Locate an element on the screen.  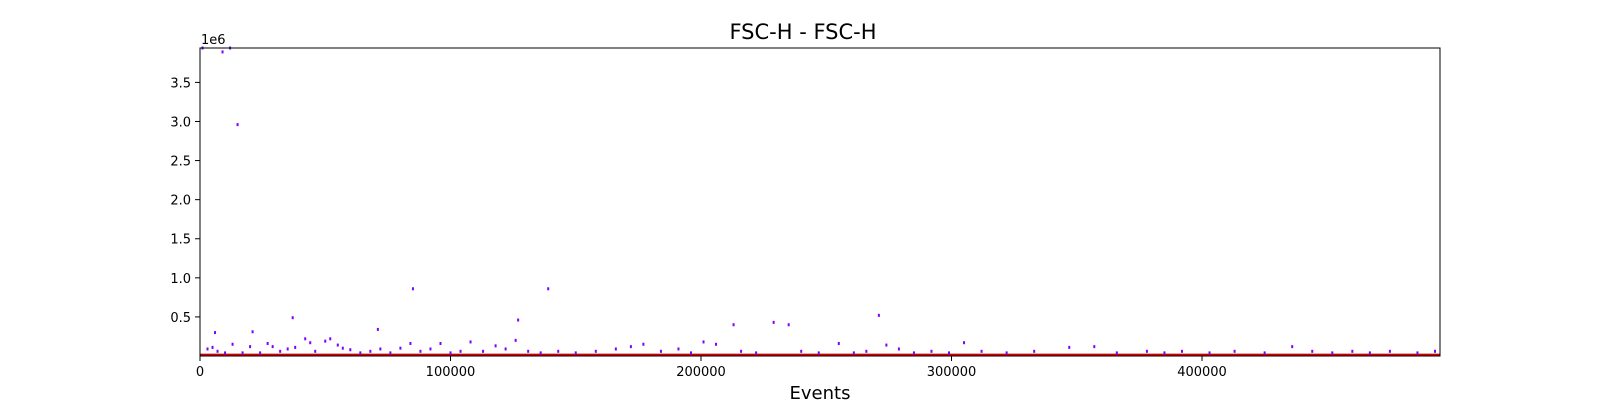
y-tick-label: 2.0 is located at coordinates (180, 201).